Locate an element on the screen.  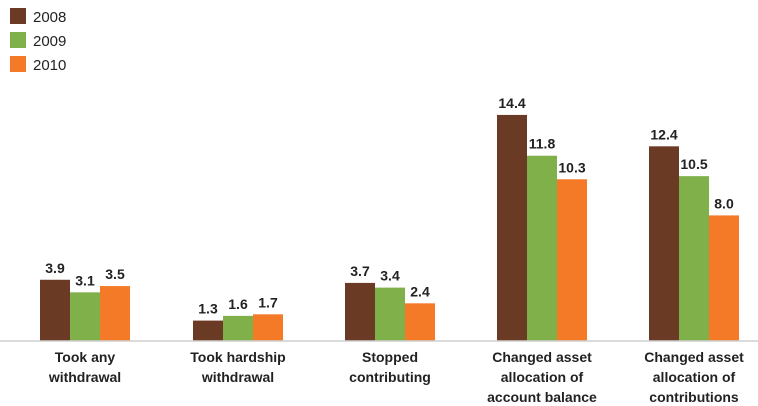
value-label-2010-4: 8.0 is located at coordinates (724, 203).